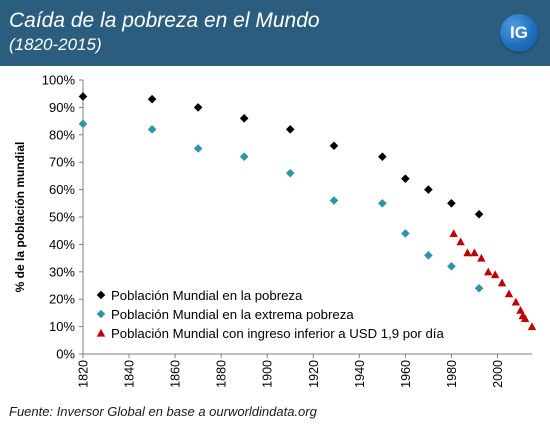  What do you see at coordinates (498, 374) in the screenshot?
I see `x-tick-label: 2000` at bounding box center [498, 374].